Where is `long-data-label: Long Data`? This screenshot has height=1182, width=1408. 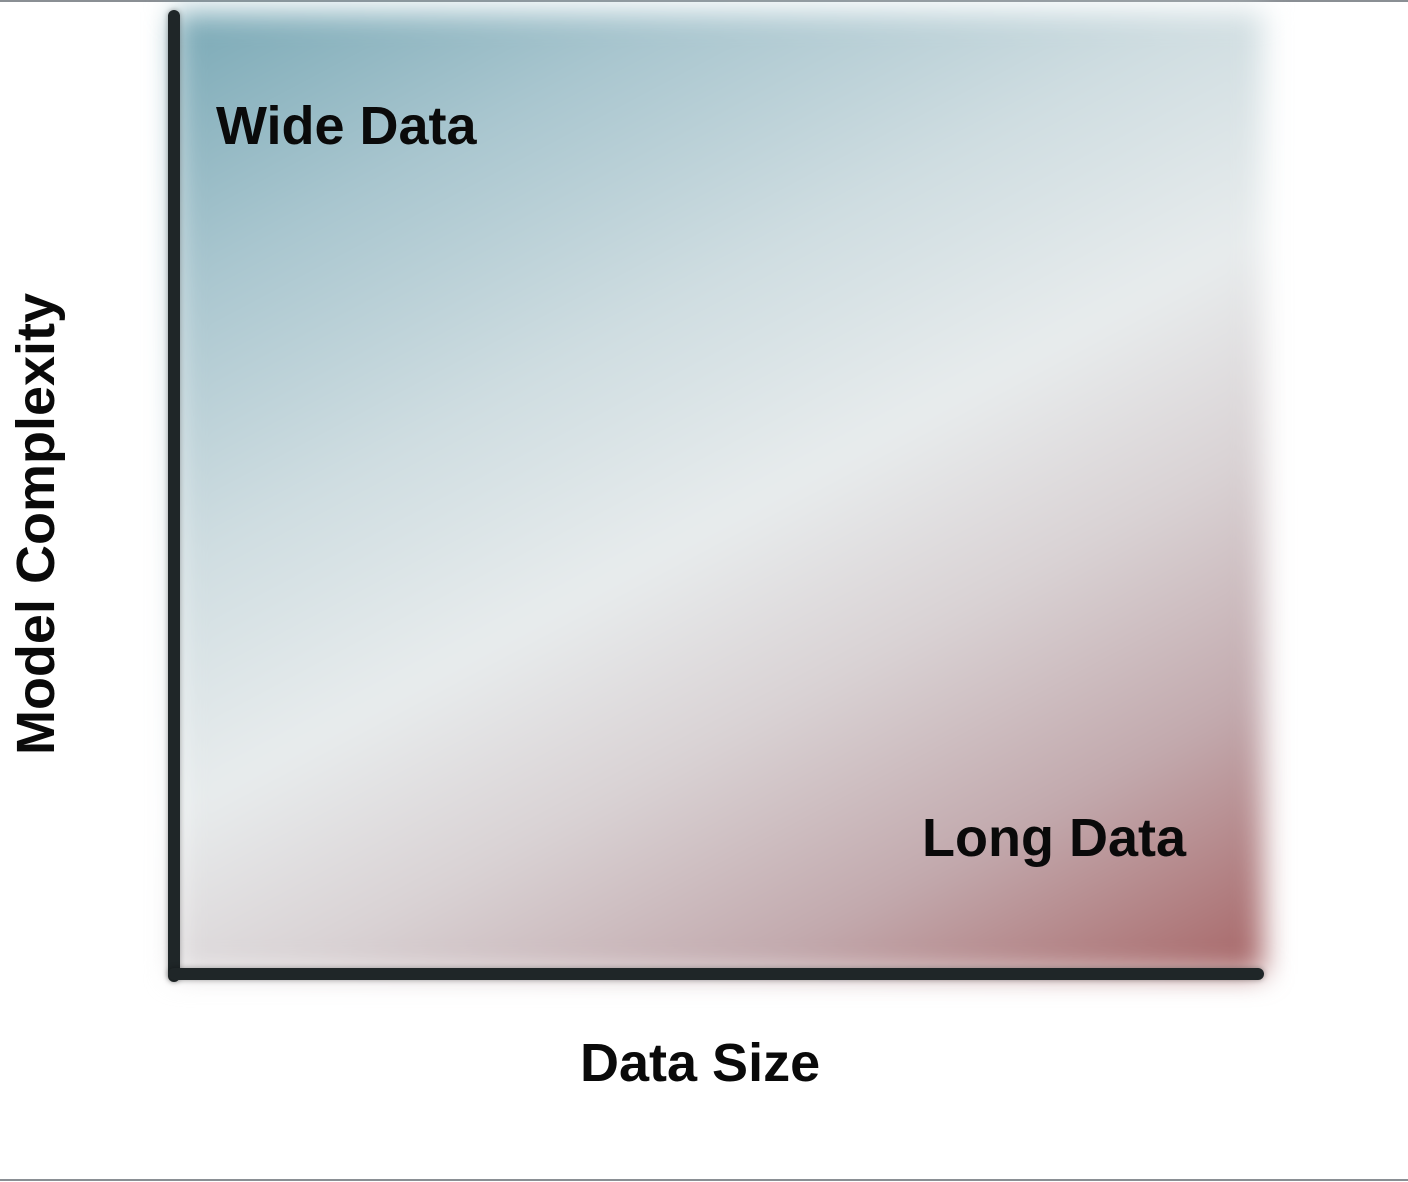 long-data-label: Long Data is located at coordinates (1054, 838).